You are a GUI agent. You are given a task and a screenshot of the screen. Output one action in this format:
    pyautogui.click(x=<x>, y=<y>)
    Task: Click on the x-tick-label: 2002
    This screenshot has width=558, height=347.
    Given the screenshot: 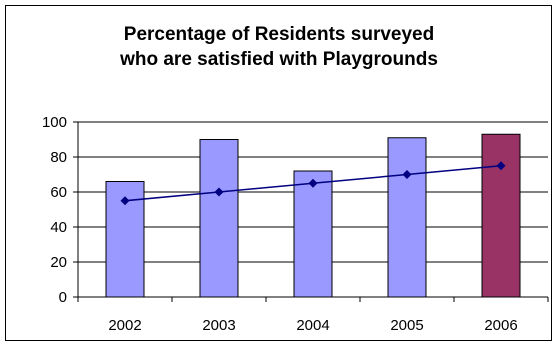 What is the action you would take?
    pyautogui.click(x=124, y=325)
    